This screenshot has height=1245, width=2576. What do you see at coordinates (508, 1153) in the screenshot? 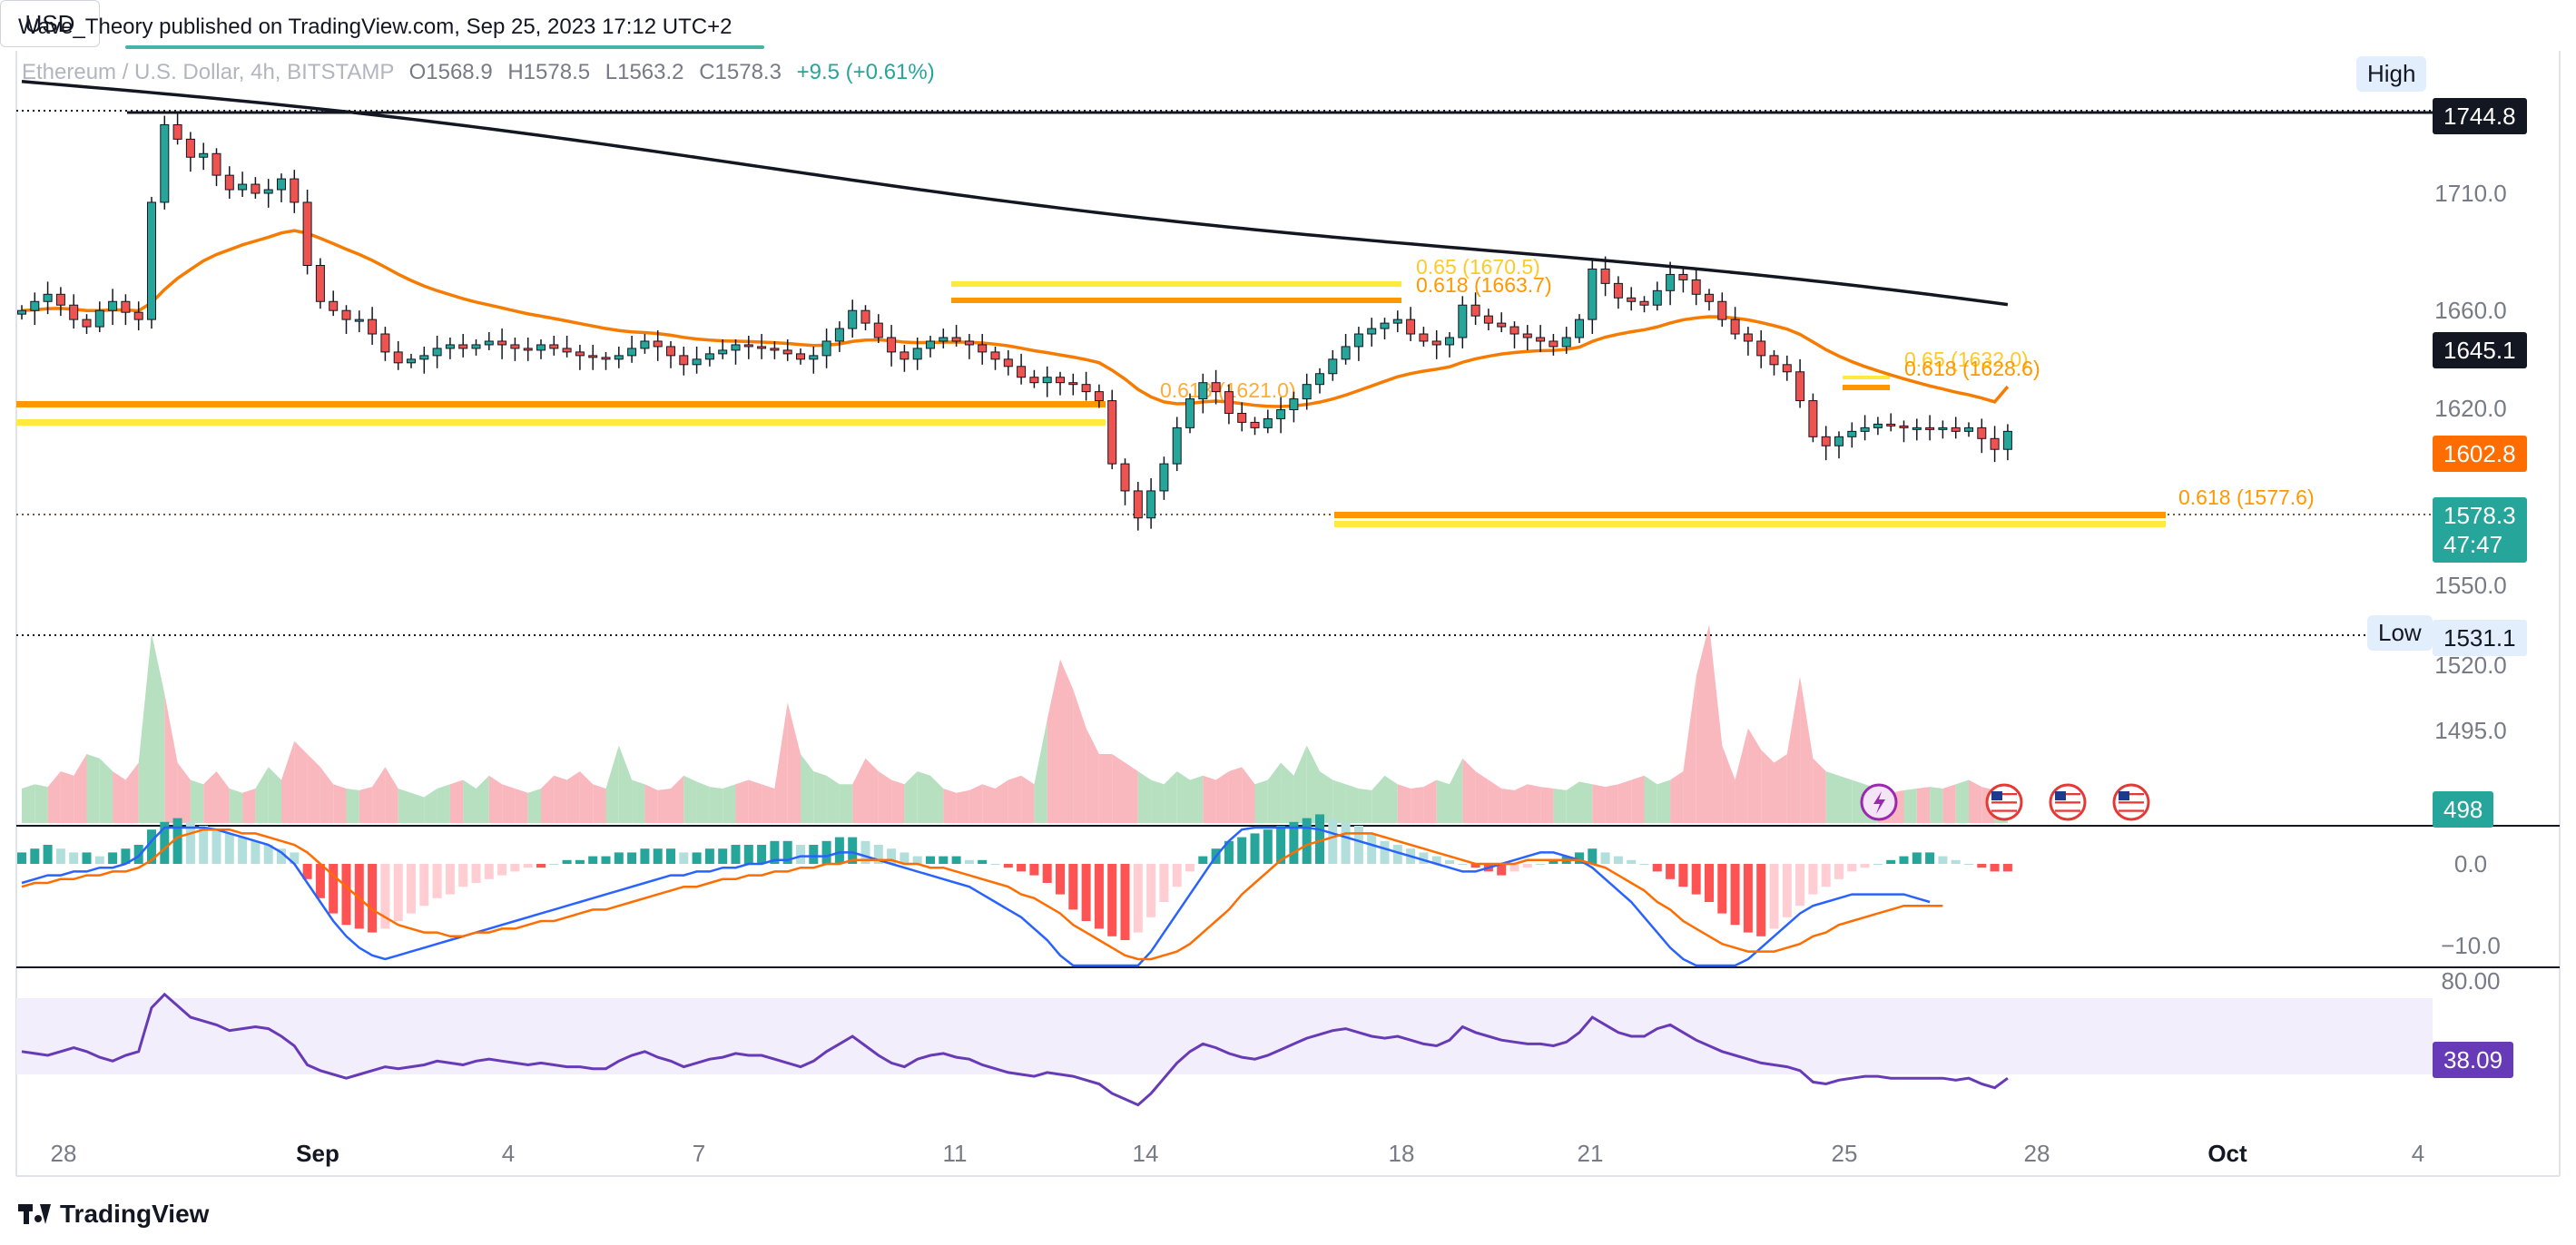
I see `time-tick-label: 4` at bounding box center [508, 1153].